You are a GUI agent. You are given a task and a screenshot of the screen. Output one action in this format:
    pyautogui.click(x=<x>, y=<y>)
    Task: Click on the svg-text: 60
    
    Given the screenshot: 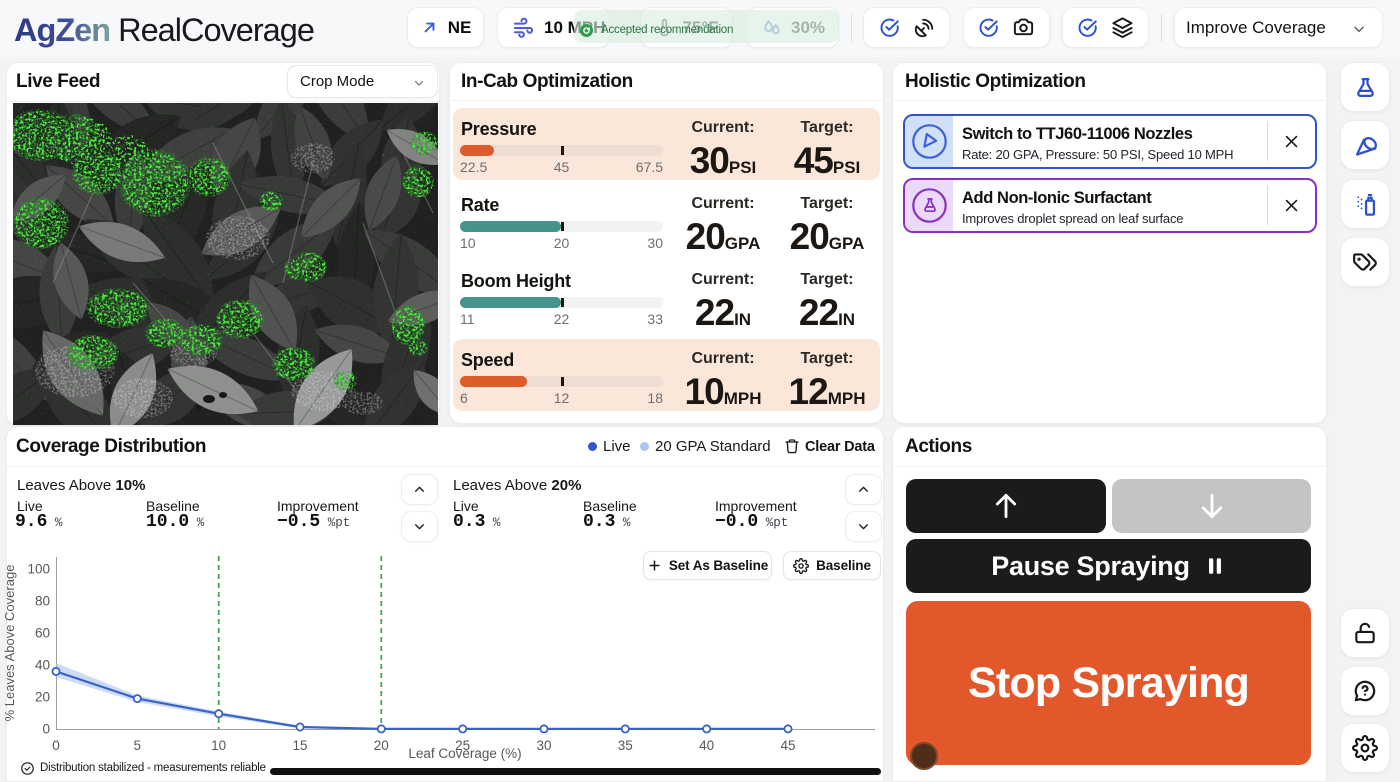 What is the action you would take?
    pyautogui.click(x=42, y=633)
    